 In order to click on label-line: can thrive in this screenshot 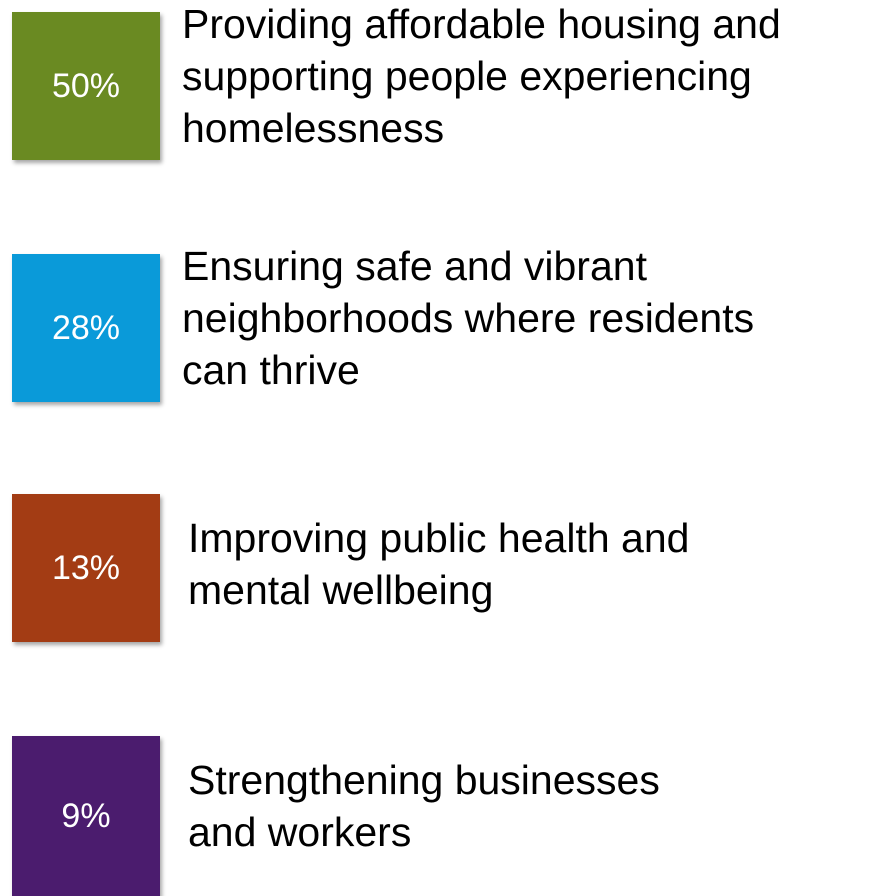, I will do `click(271, 370)`.